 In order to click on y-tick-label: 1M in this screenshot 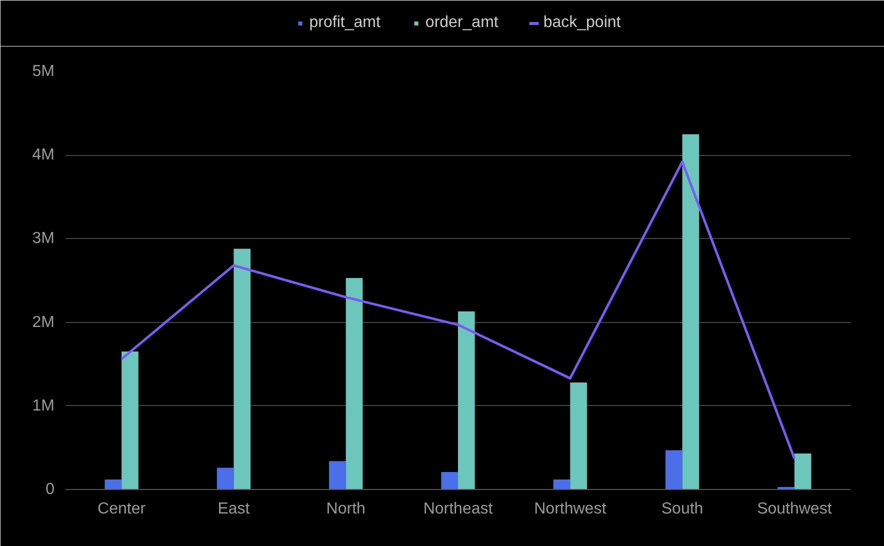, I will do `click(43, 405)`.